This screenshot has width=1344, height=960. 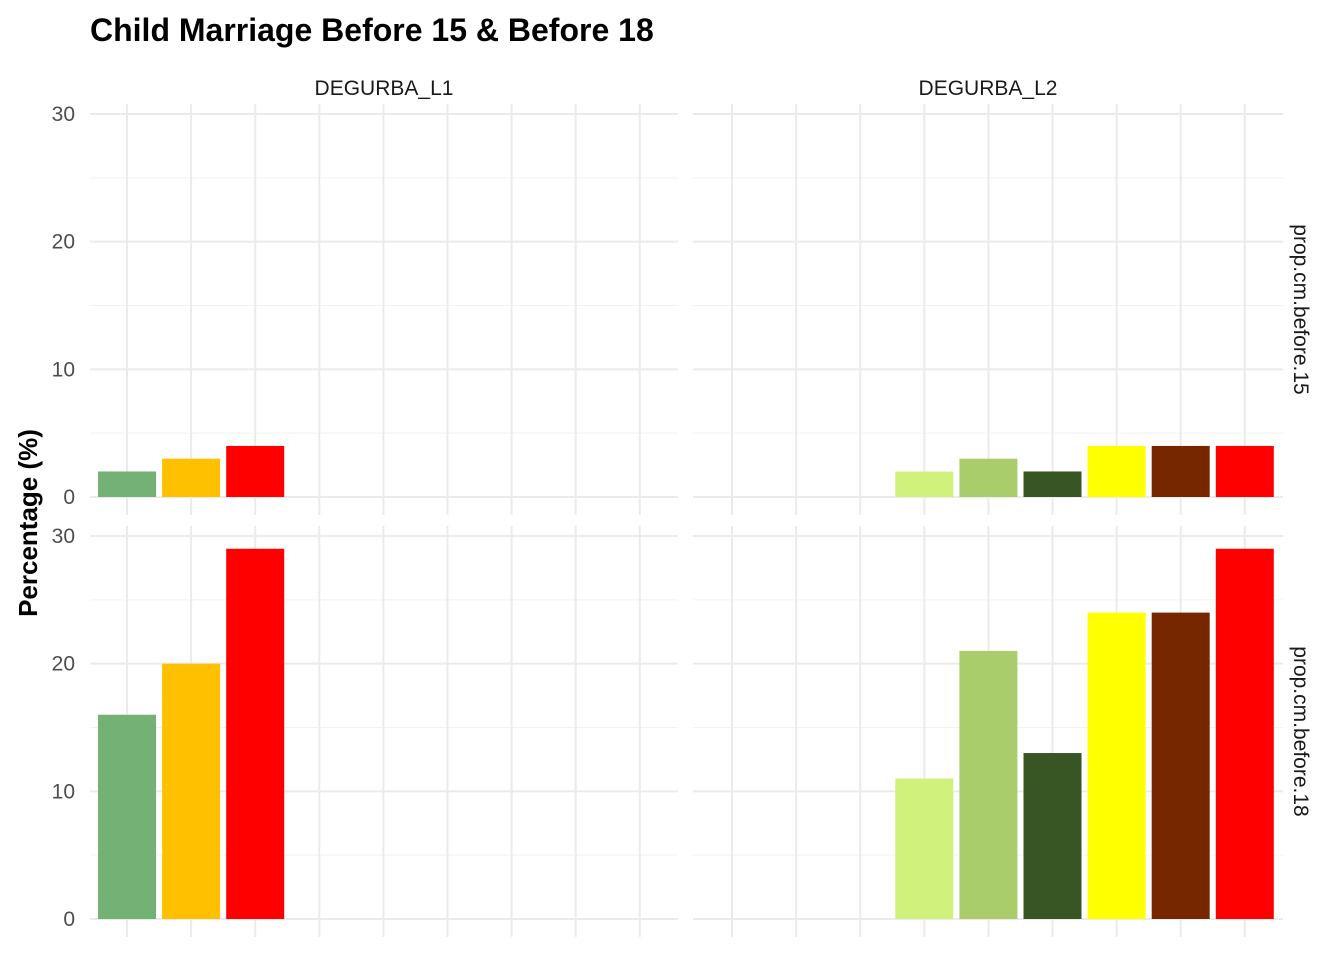 What do you see at coordinates (1300, 731) in the screenshot?
I see `row-strip-label: prop.cm.before.18` at bounding box center [1300, 731].